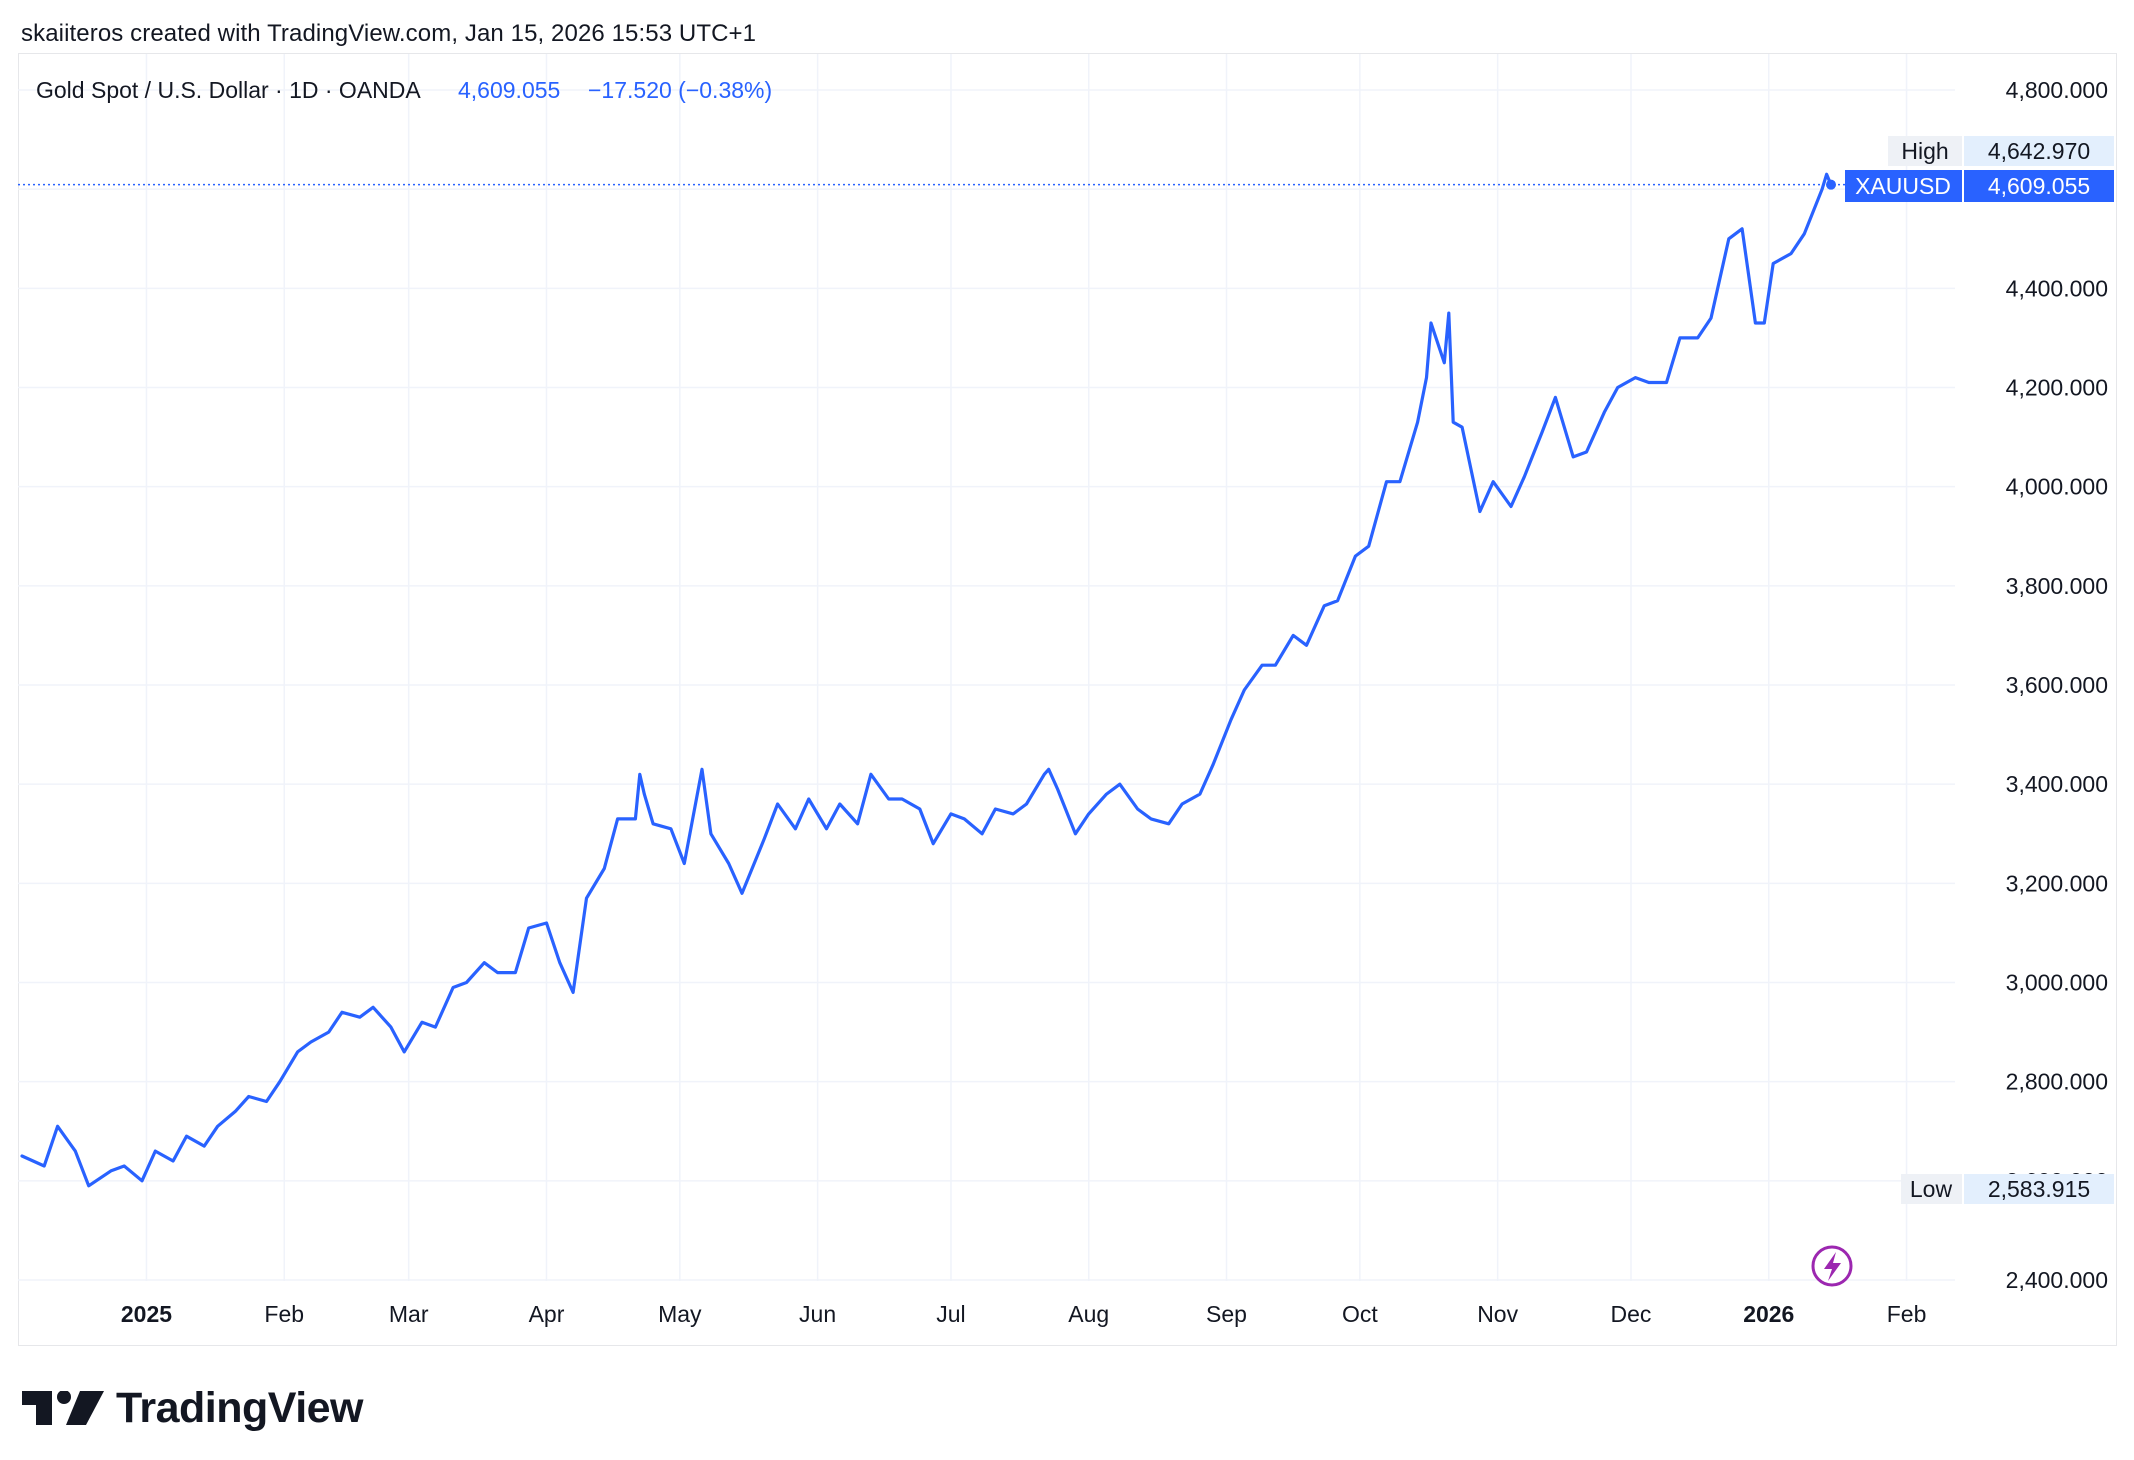 This screenshot has height=1460, width=2134. What do you see at coordinates (2057, 784) in the screenshot?
I see `price-axis-label: 3,400.000` at bounding box center [2057, 784].